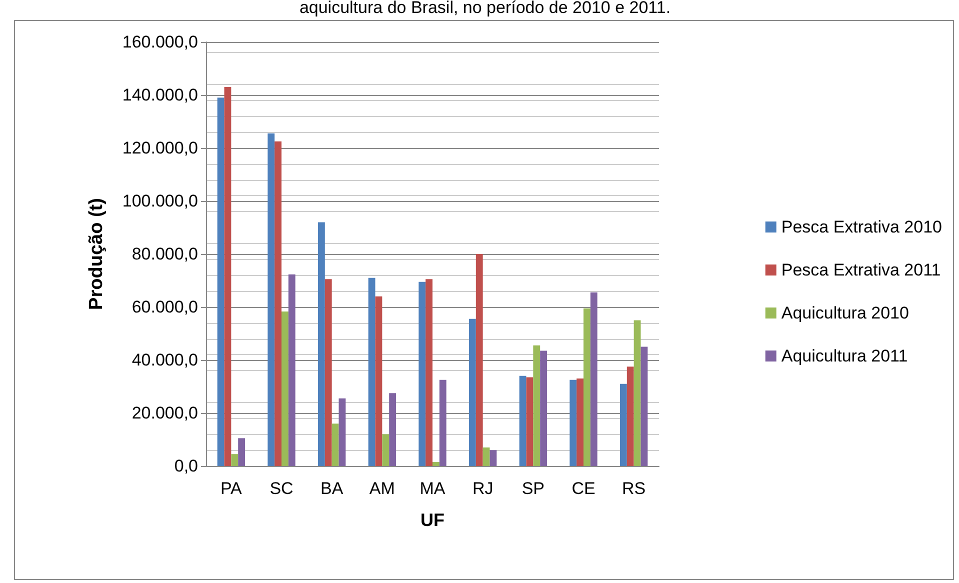 The width and height of the screenshot is (959, 583). Describe the element at coordinates (533, 488) in the screenshot. I see `x-tick-label: SP` at that location.